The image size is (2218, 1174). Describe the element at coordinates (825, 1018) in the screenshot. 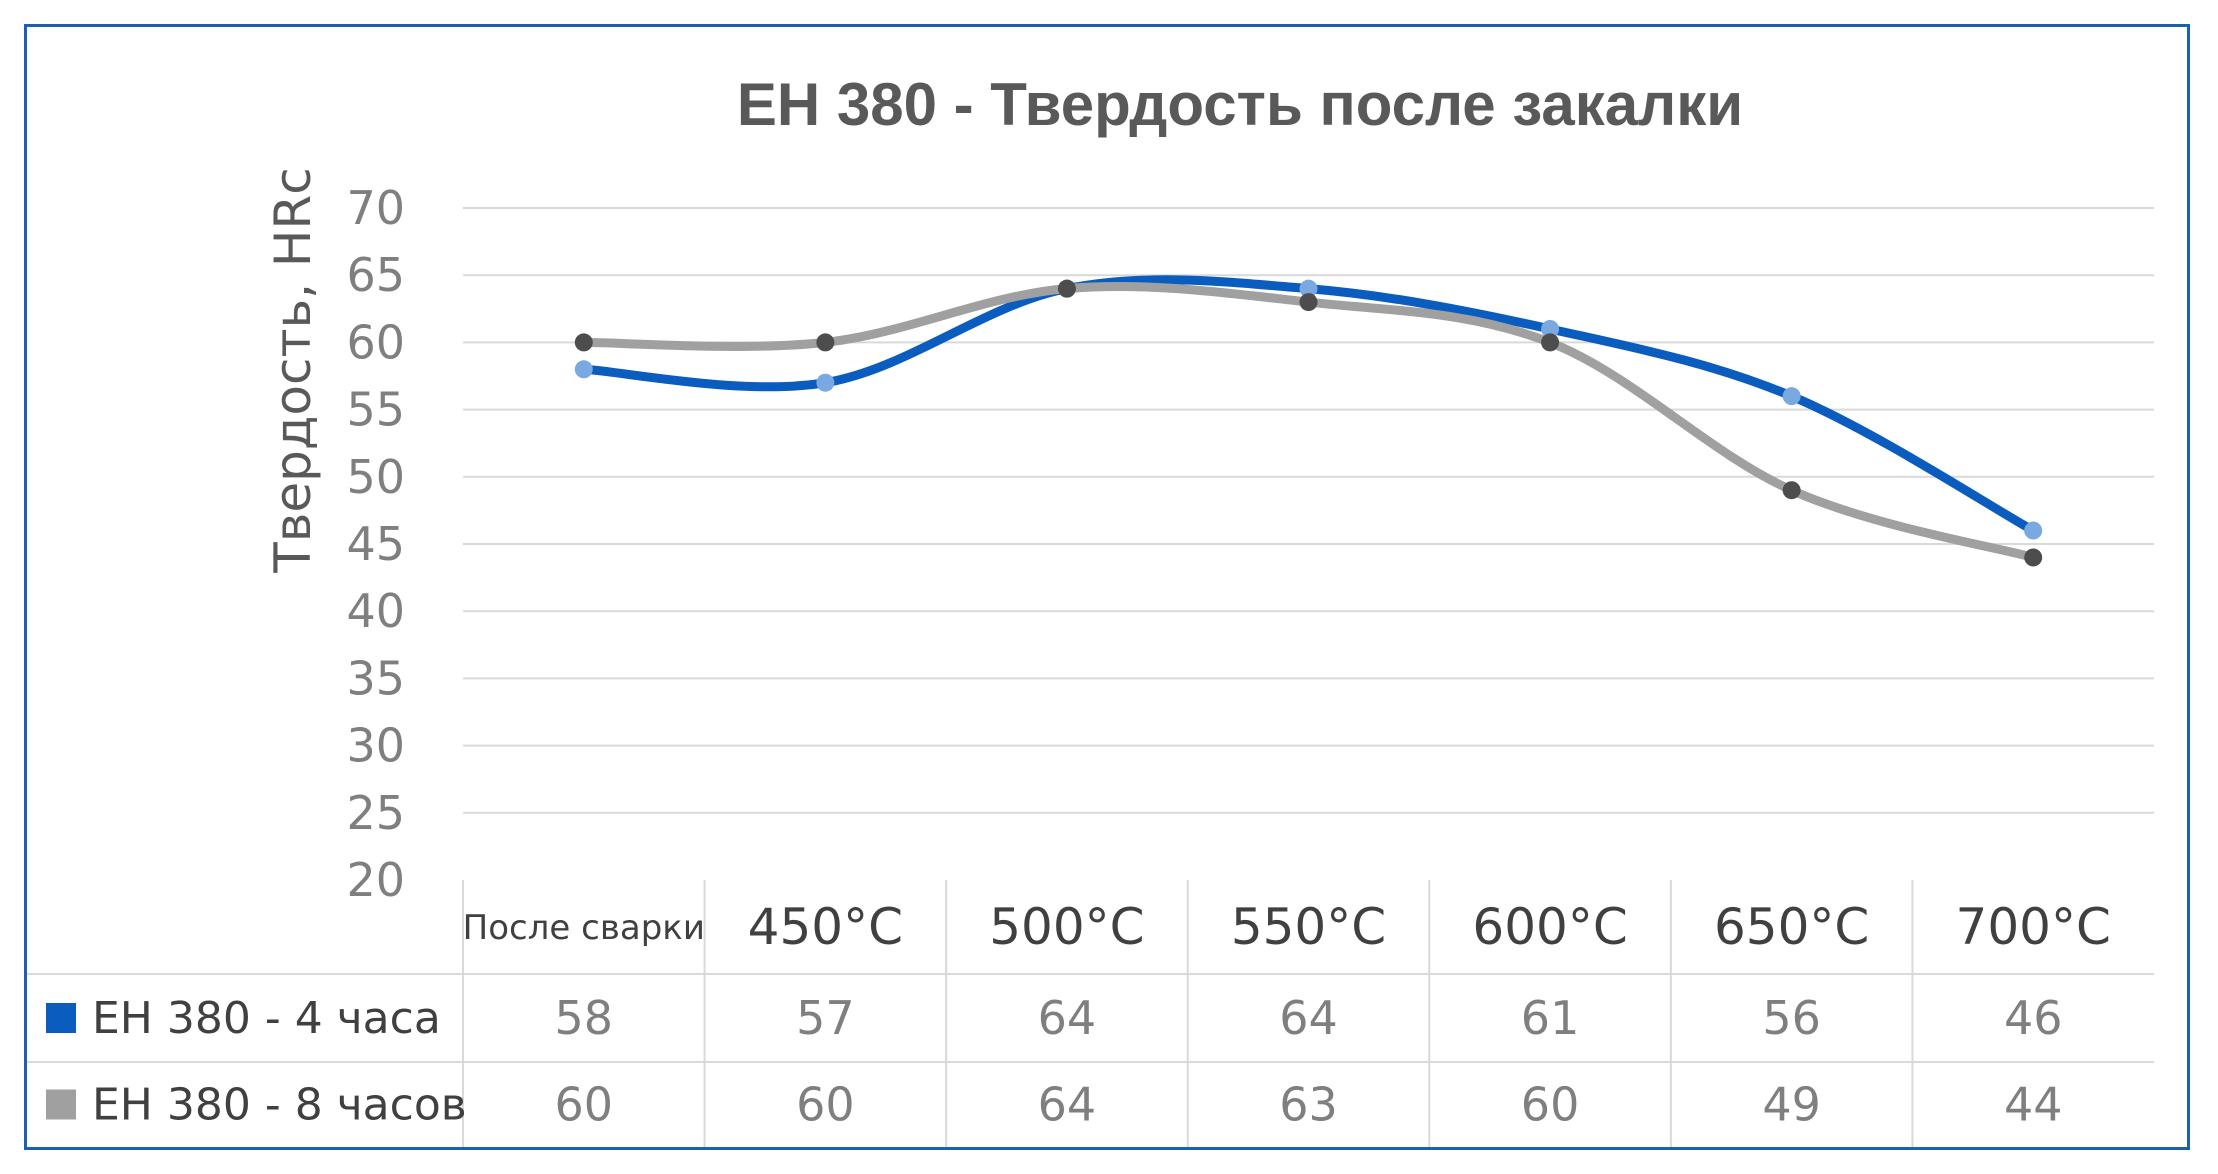

I see `table-value: 57` at that location.